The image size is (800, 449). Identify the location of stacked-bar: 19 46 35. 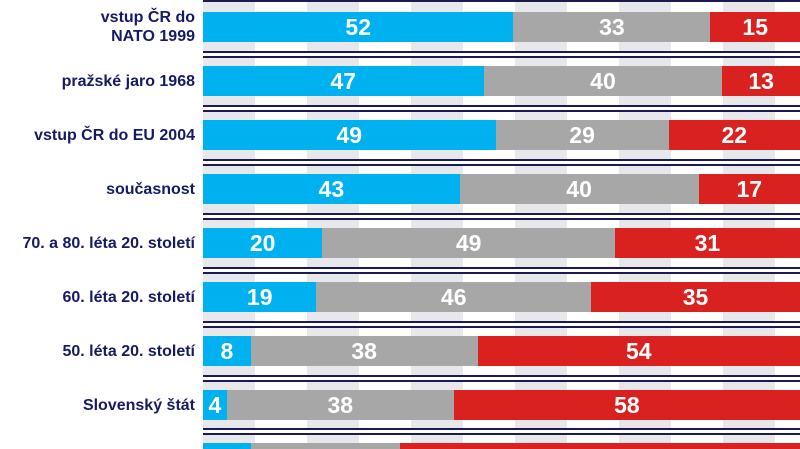
(501, 297).